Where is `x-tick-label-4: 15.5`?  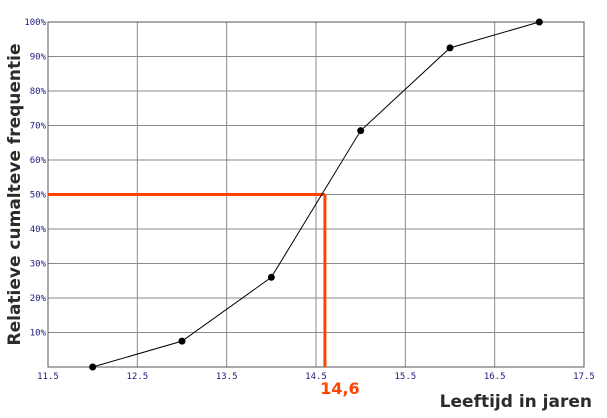
x-tick-label-4: 15.5 is located at coordinates (405, 377).